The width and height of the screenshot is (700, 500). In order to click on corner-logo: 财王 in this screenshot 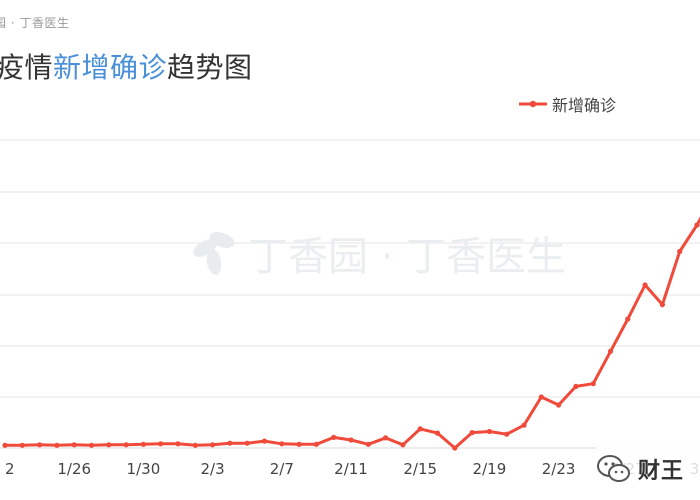, I will do `click(648, 469)`.